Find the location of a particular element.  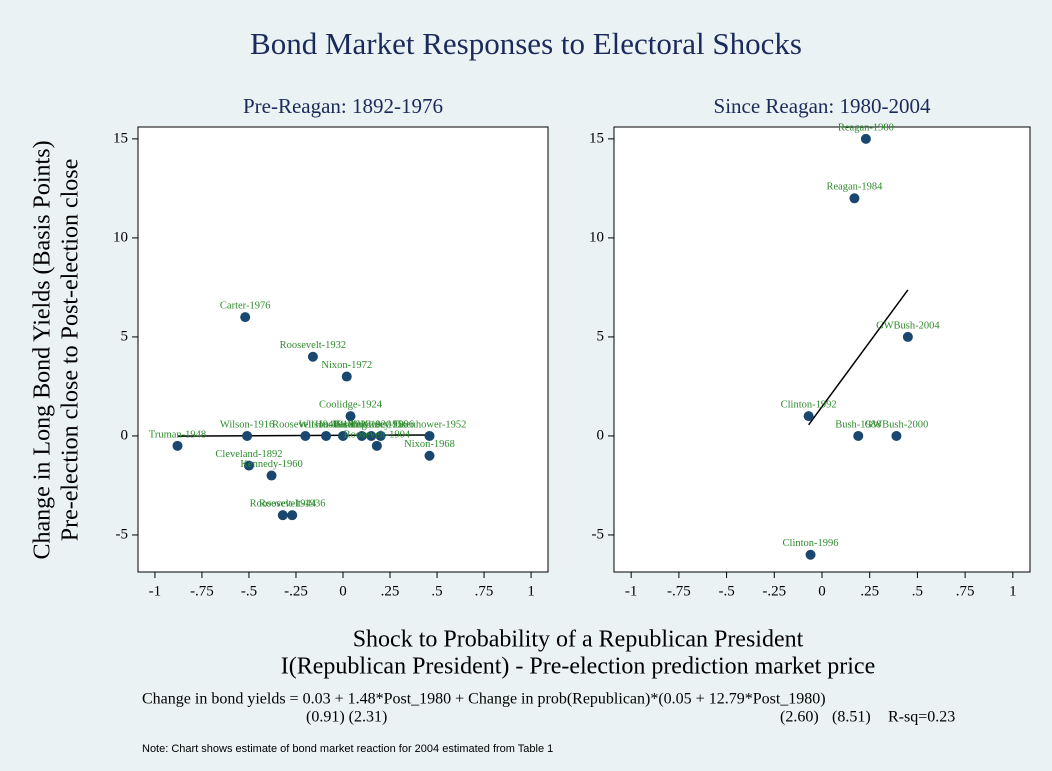

panel-title: Since Reagan: 1980-2004 is located at coordinates (822, 106).